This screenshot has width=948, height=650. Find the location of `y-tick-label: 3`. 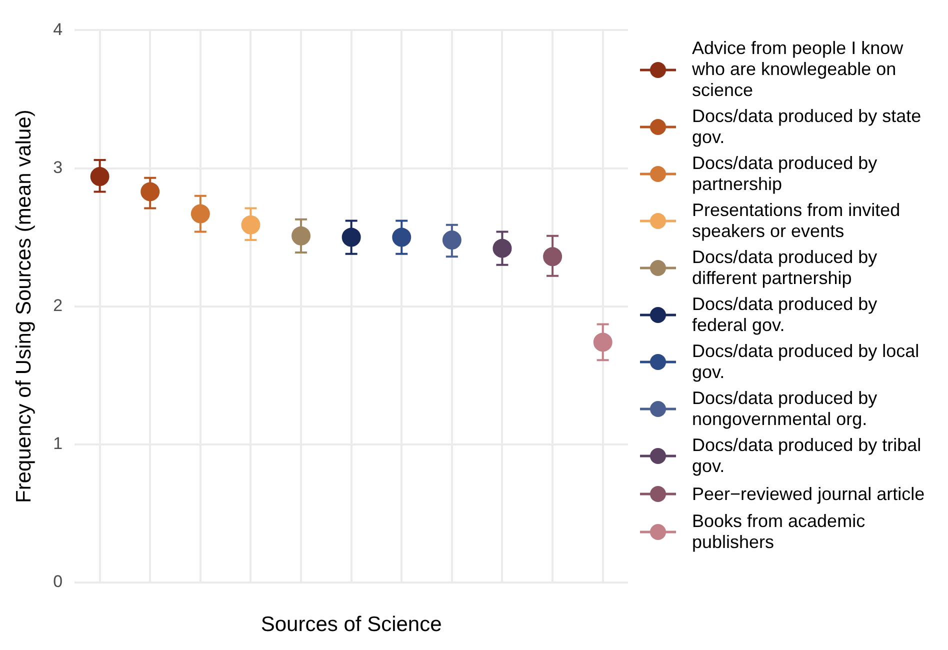

y-tick-label: 3 is located at coordinates (58, 167).